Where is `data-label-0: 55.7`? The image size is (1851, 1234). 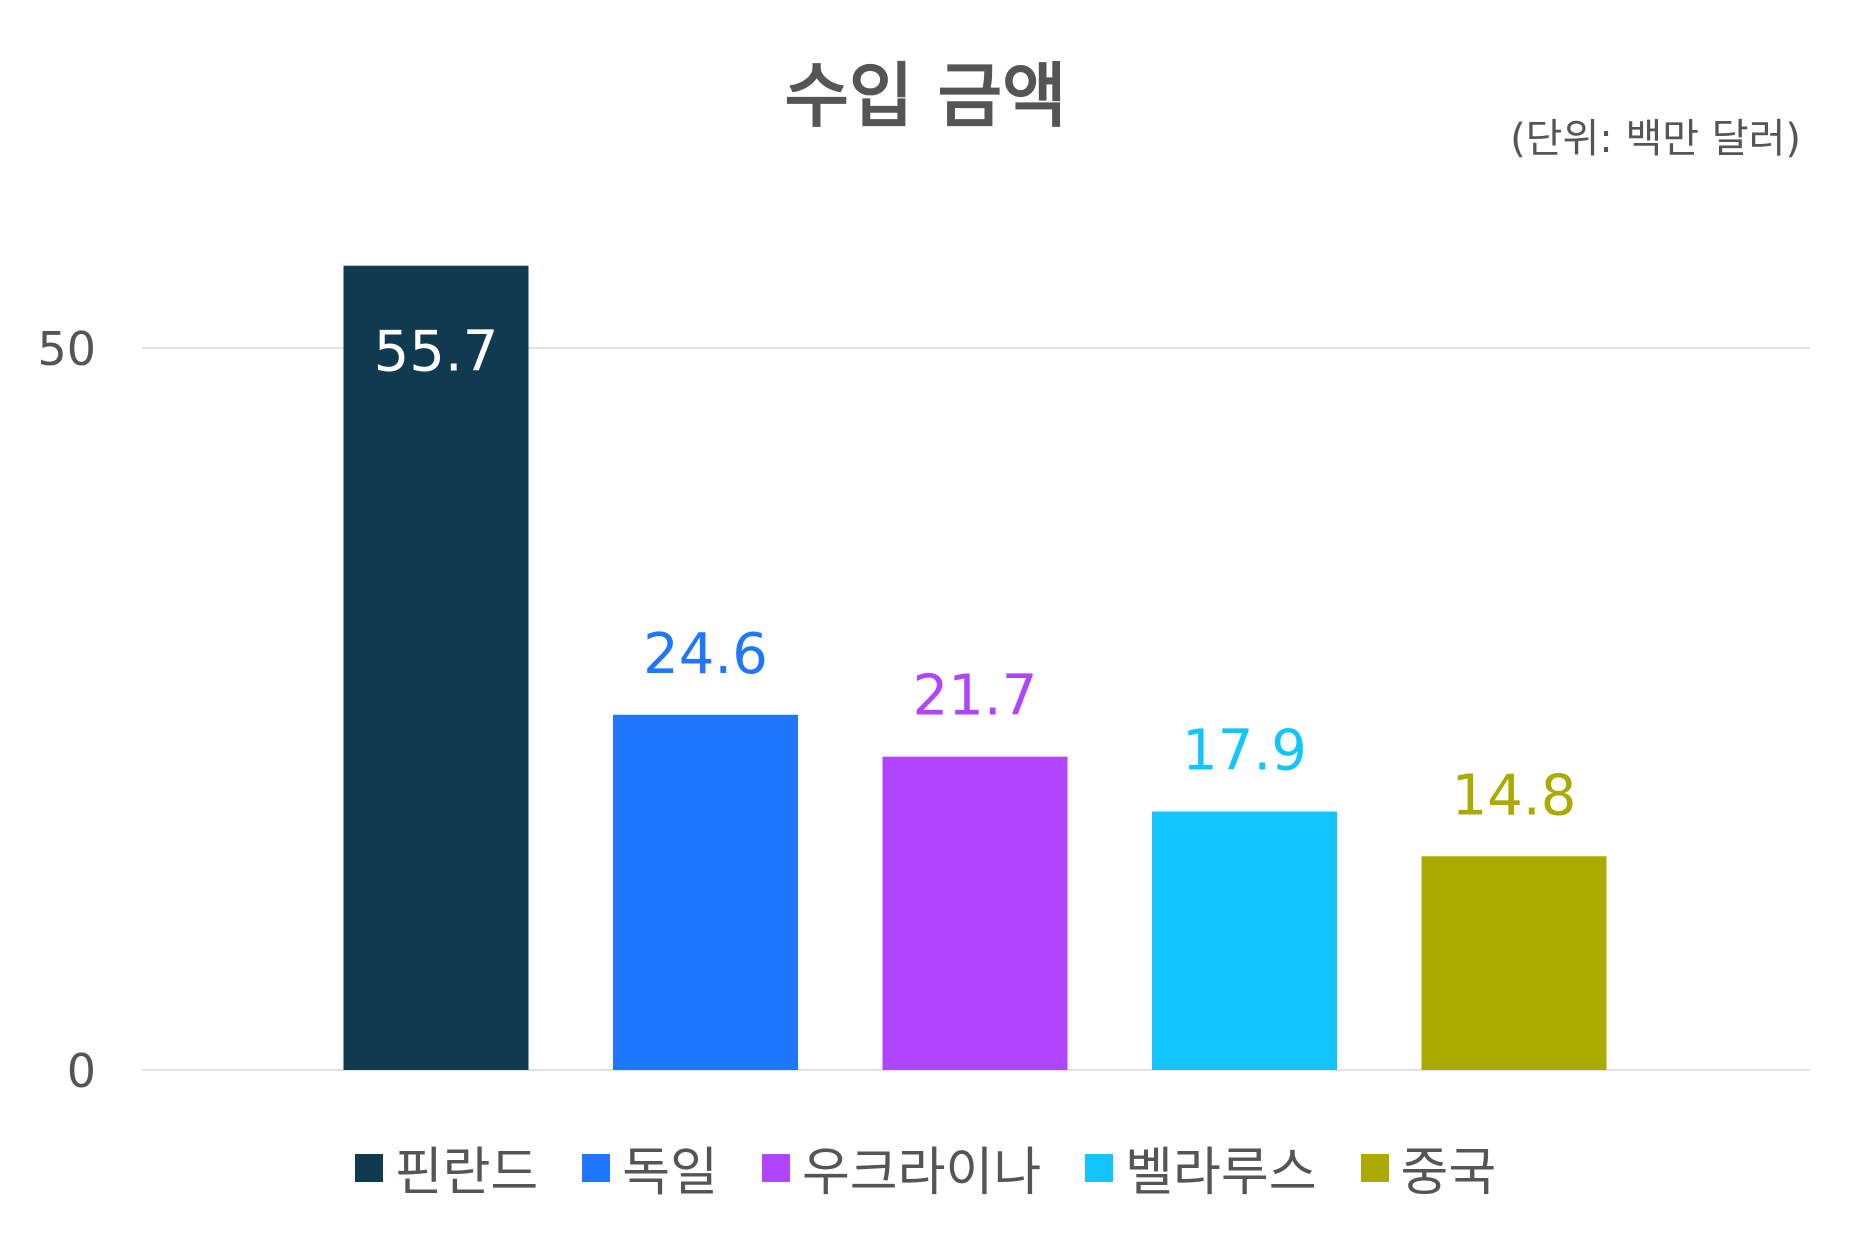 data-label-0: 55.7 is located at coordinates (436, 352).